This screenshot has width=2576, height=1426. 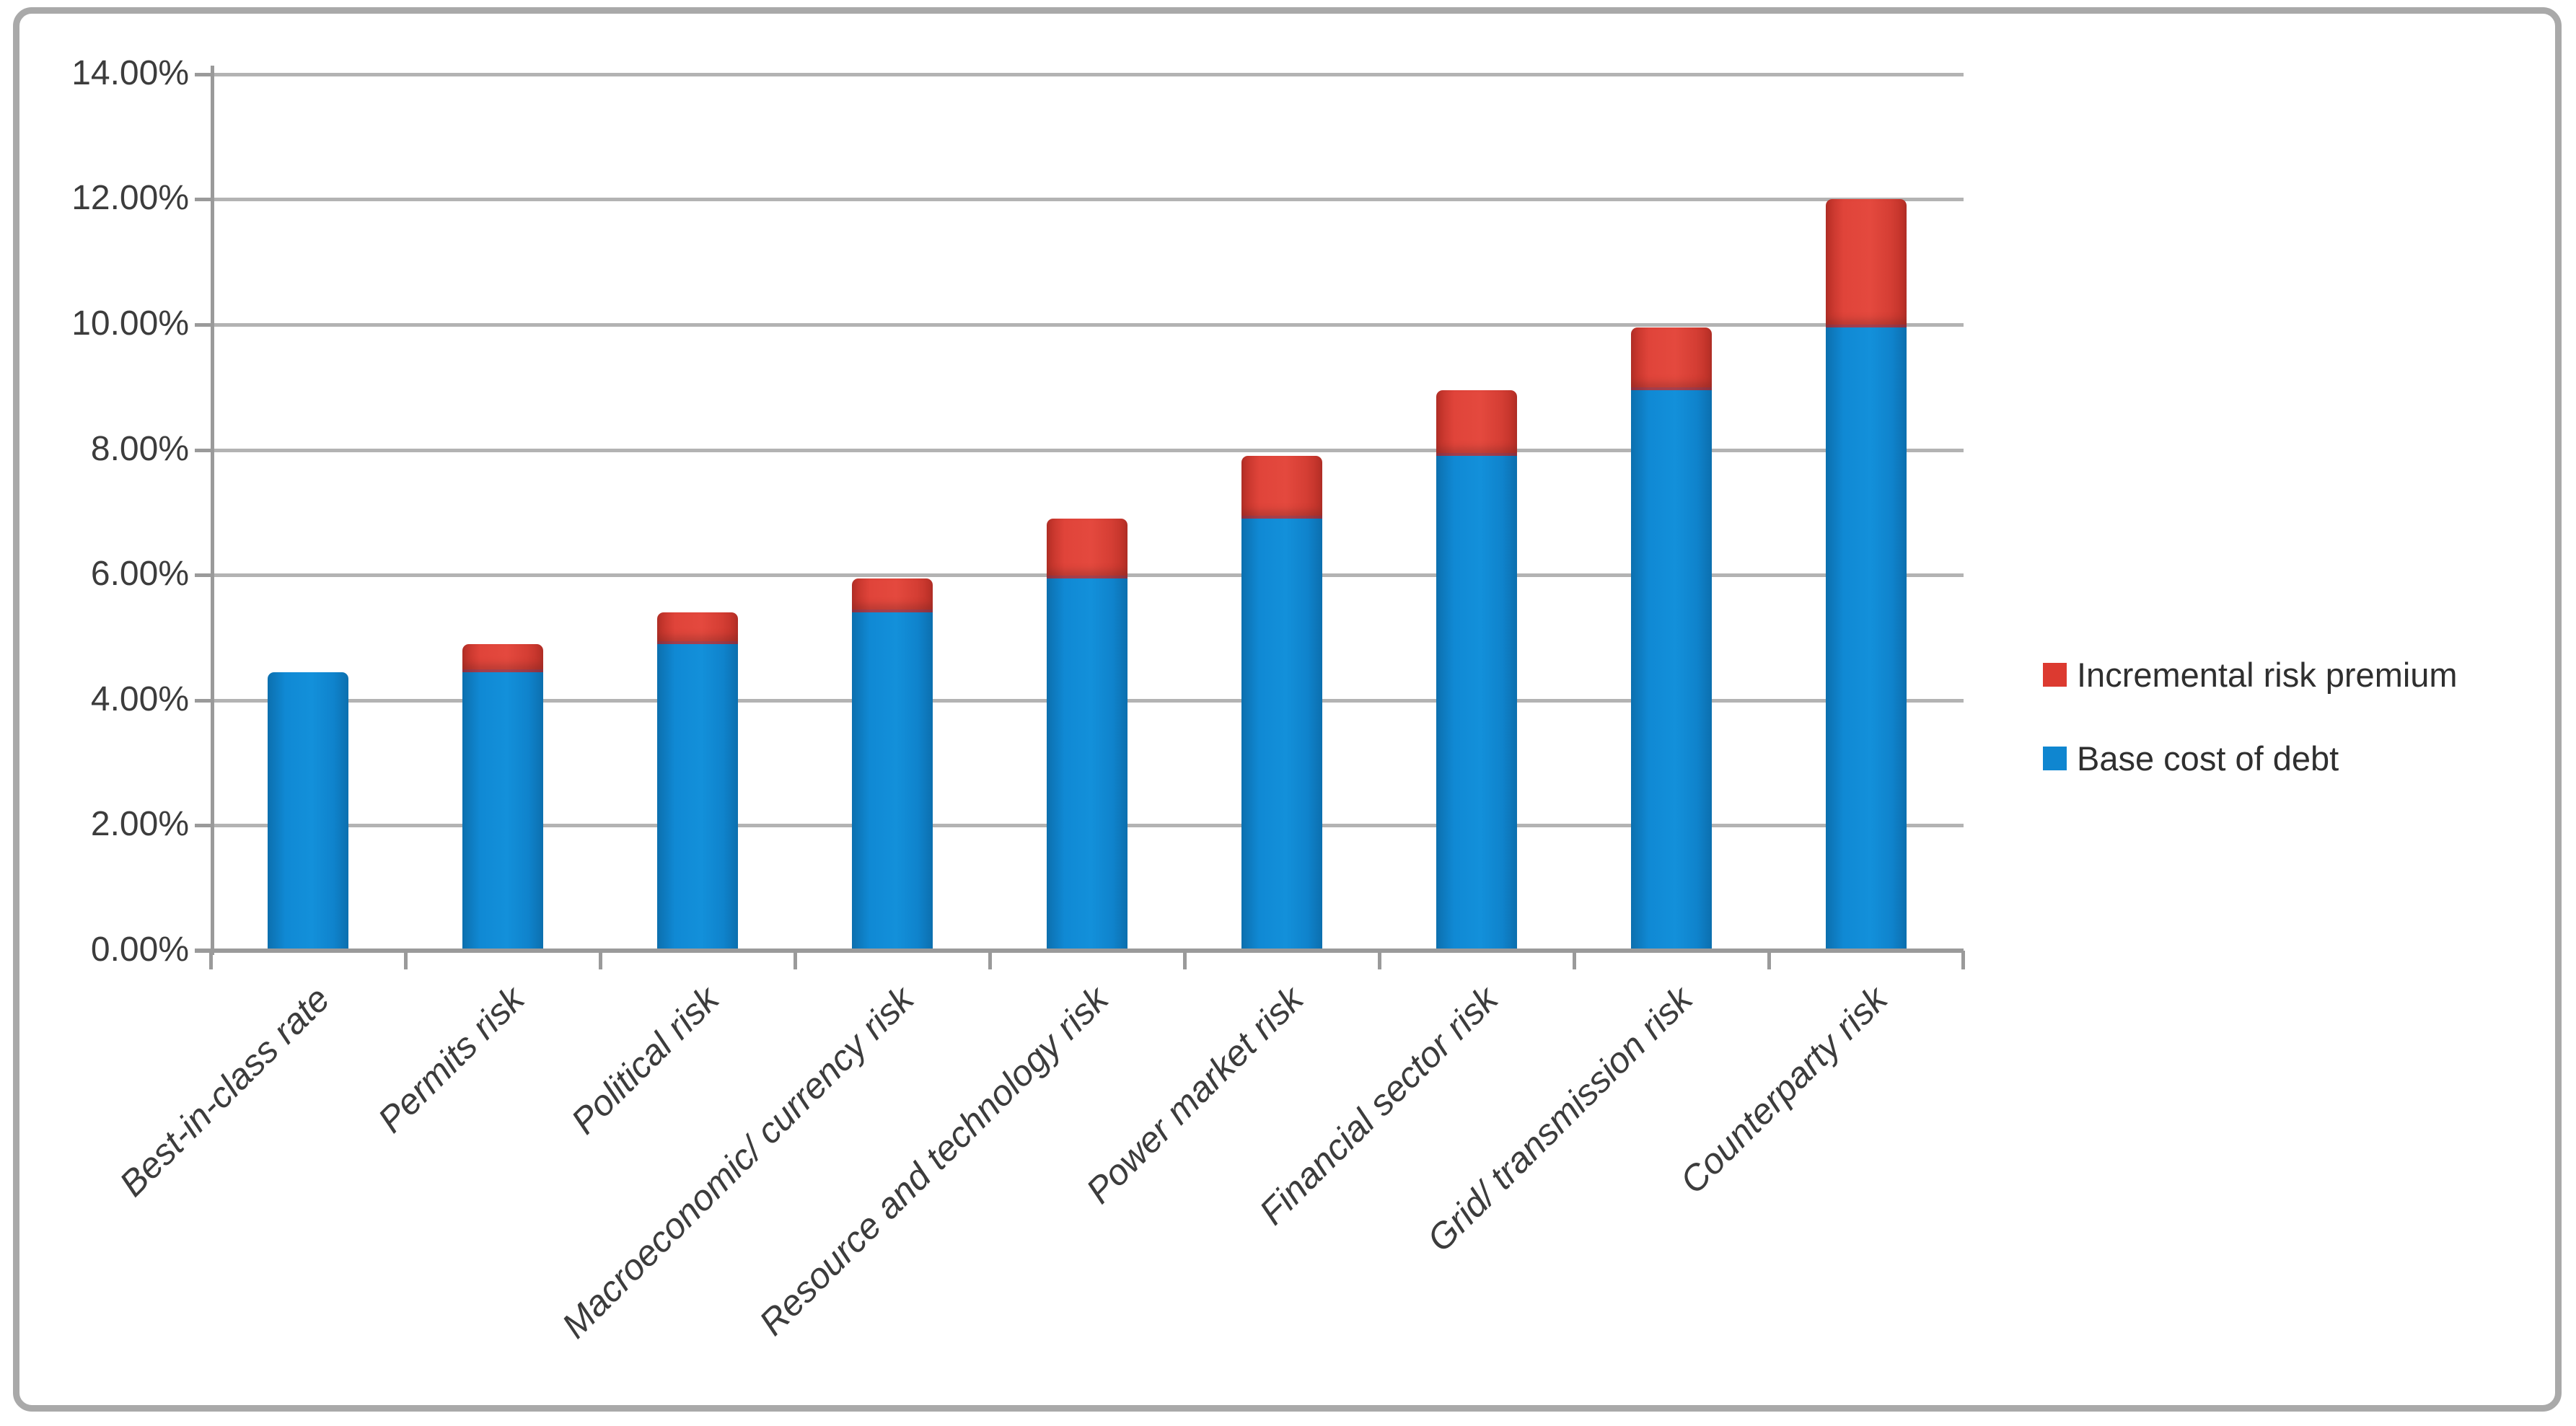 I want to click on x-axis-label-2: Political risk, so click(x=645, y=1060).